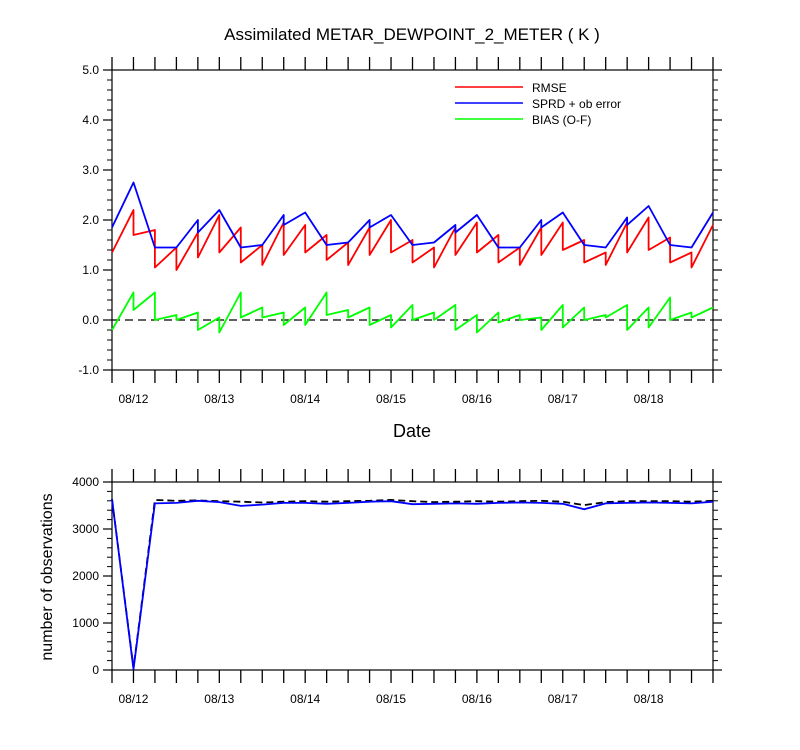 This screenshot has height=750, width=800. Describe the element at coordinates (412, 34) in the screenshot. I see `top-chart-title: Assimilated METAR_DEWPOINT_2_METER ( K )` at that location.